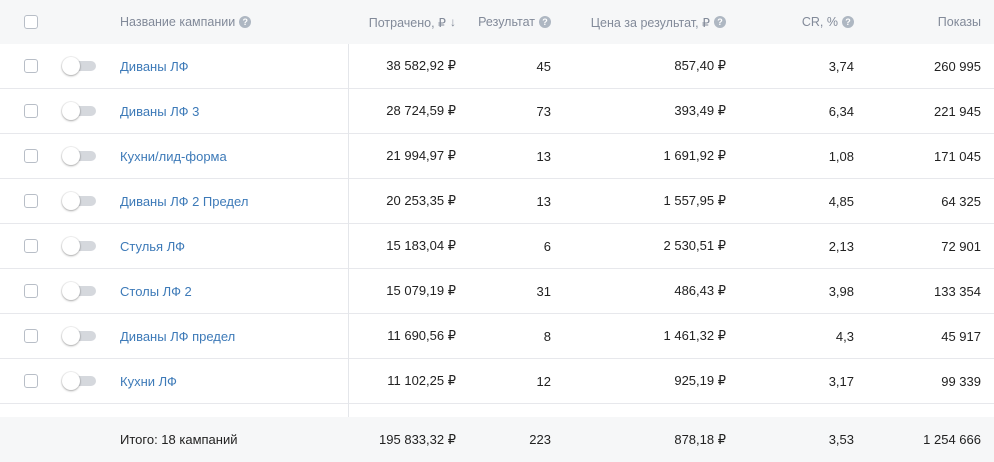  I want to click on cr-value: 4,85, so click(841, 201).